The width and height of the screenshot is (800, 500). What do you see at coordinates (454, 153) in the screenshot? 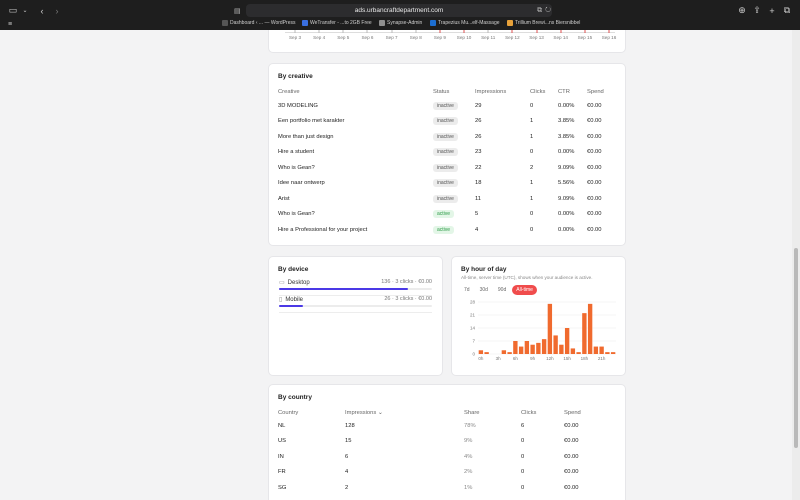
I see `status-cell: inactive` at bounding box center [454, 153].